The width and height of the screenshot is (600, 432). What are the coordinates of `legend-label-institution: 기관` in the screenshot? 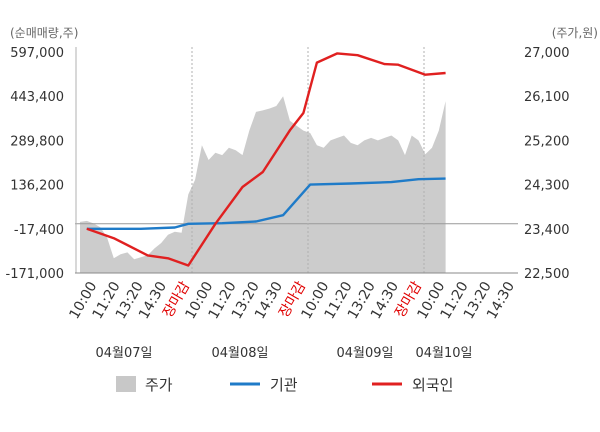 It's located at (284, 385).